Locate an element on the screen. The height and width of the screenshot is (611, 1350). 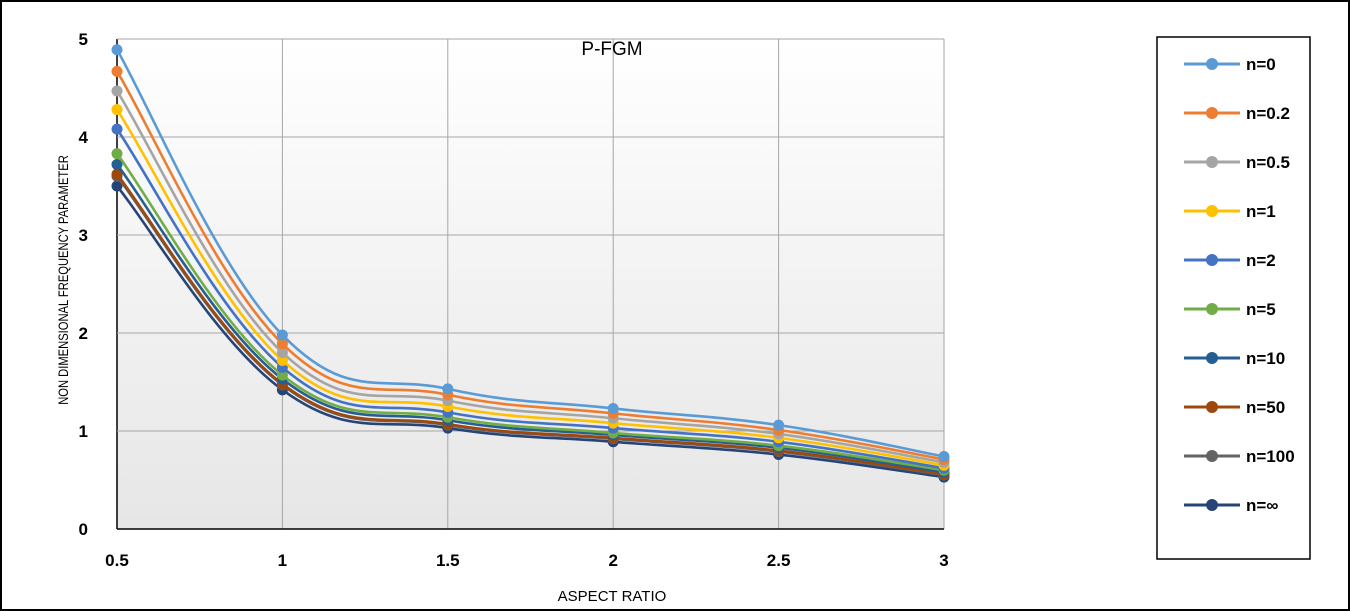
x-tick-label: 1 is located at coordinates (282, 560).